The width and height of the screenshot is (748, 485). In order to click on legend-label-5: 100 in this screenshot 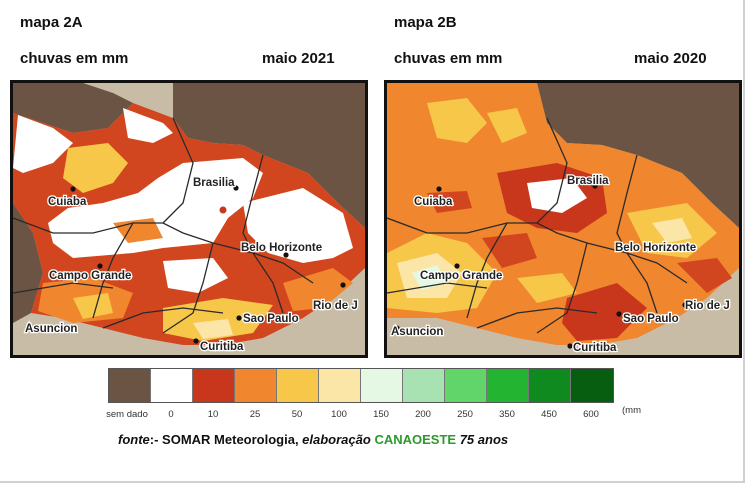, I will do `click(339, 414)`.